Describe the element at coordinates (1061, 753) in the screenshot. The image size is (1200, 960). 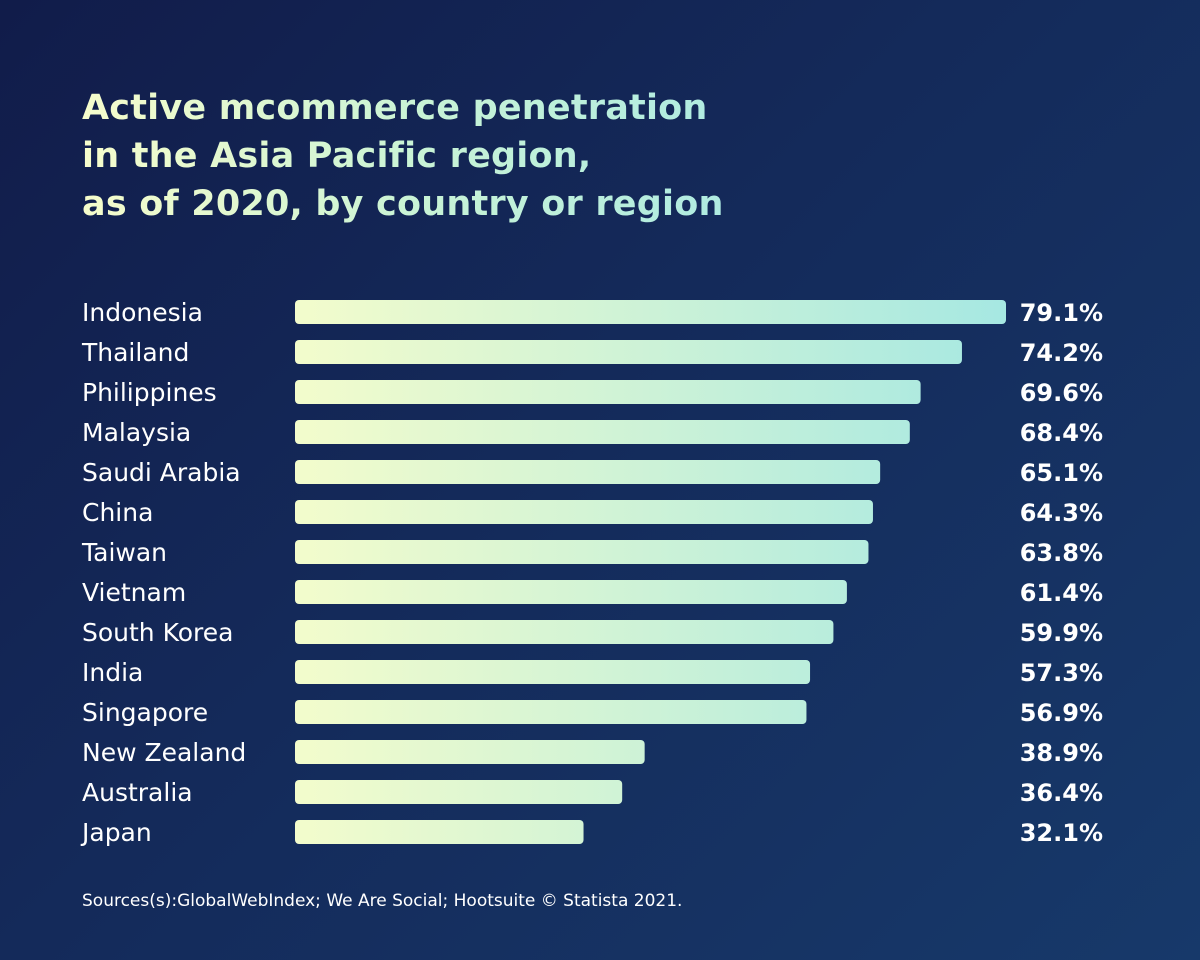
I see `value-label: 38.9%` at that location.